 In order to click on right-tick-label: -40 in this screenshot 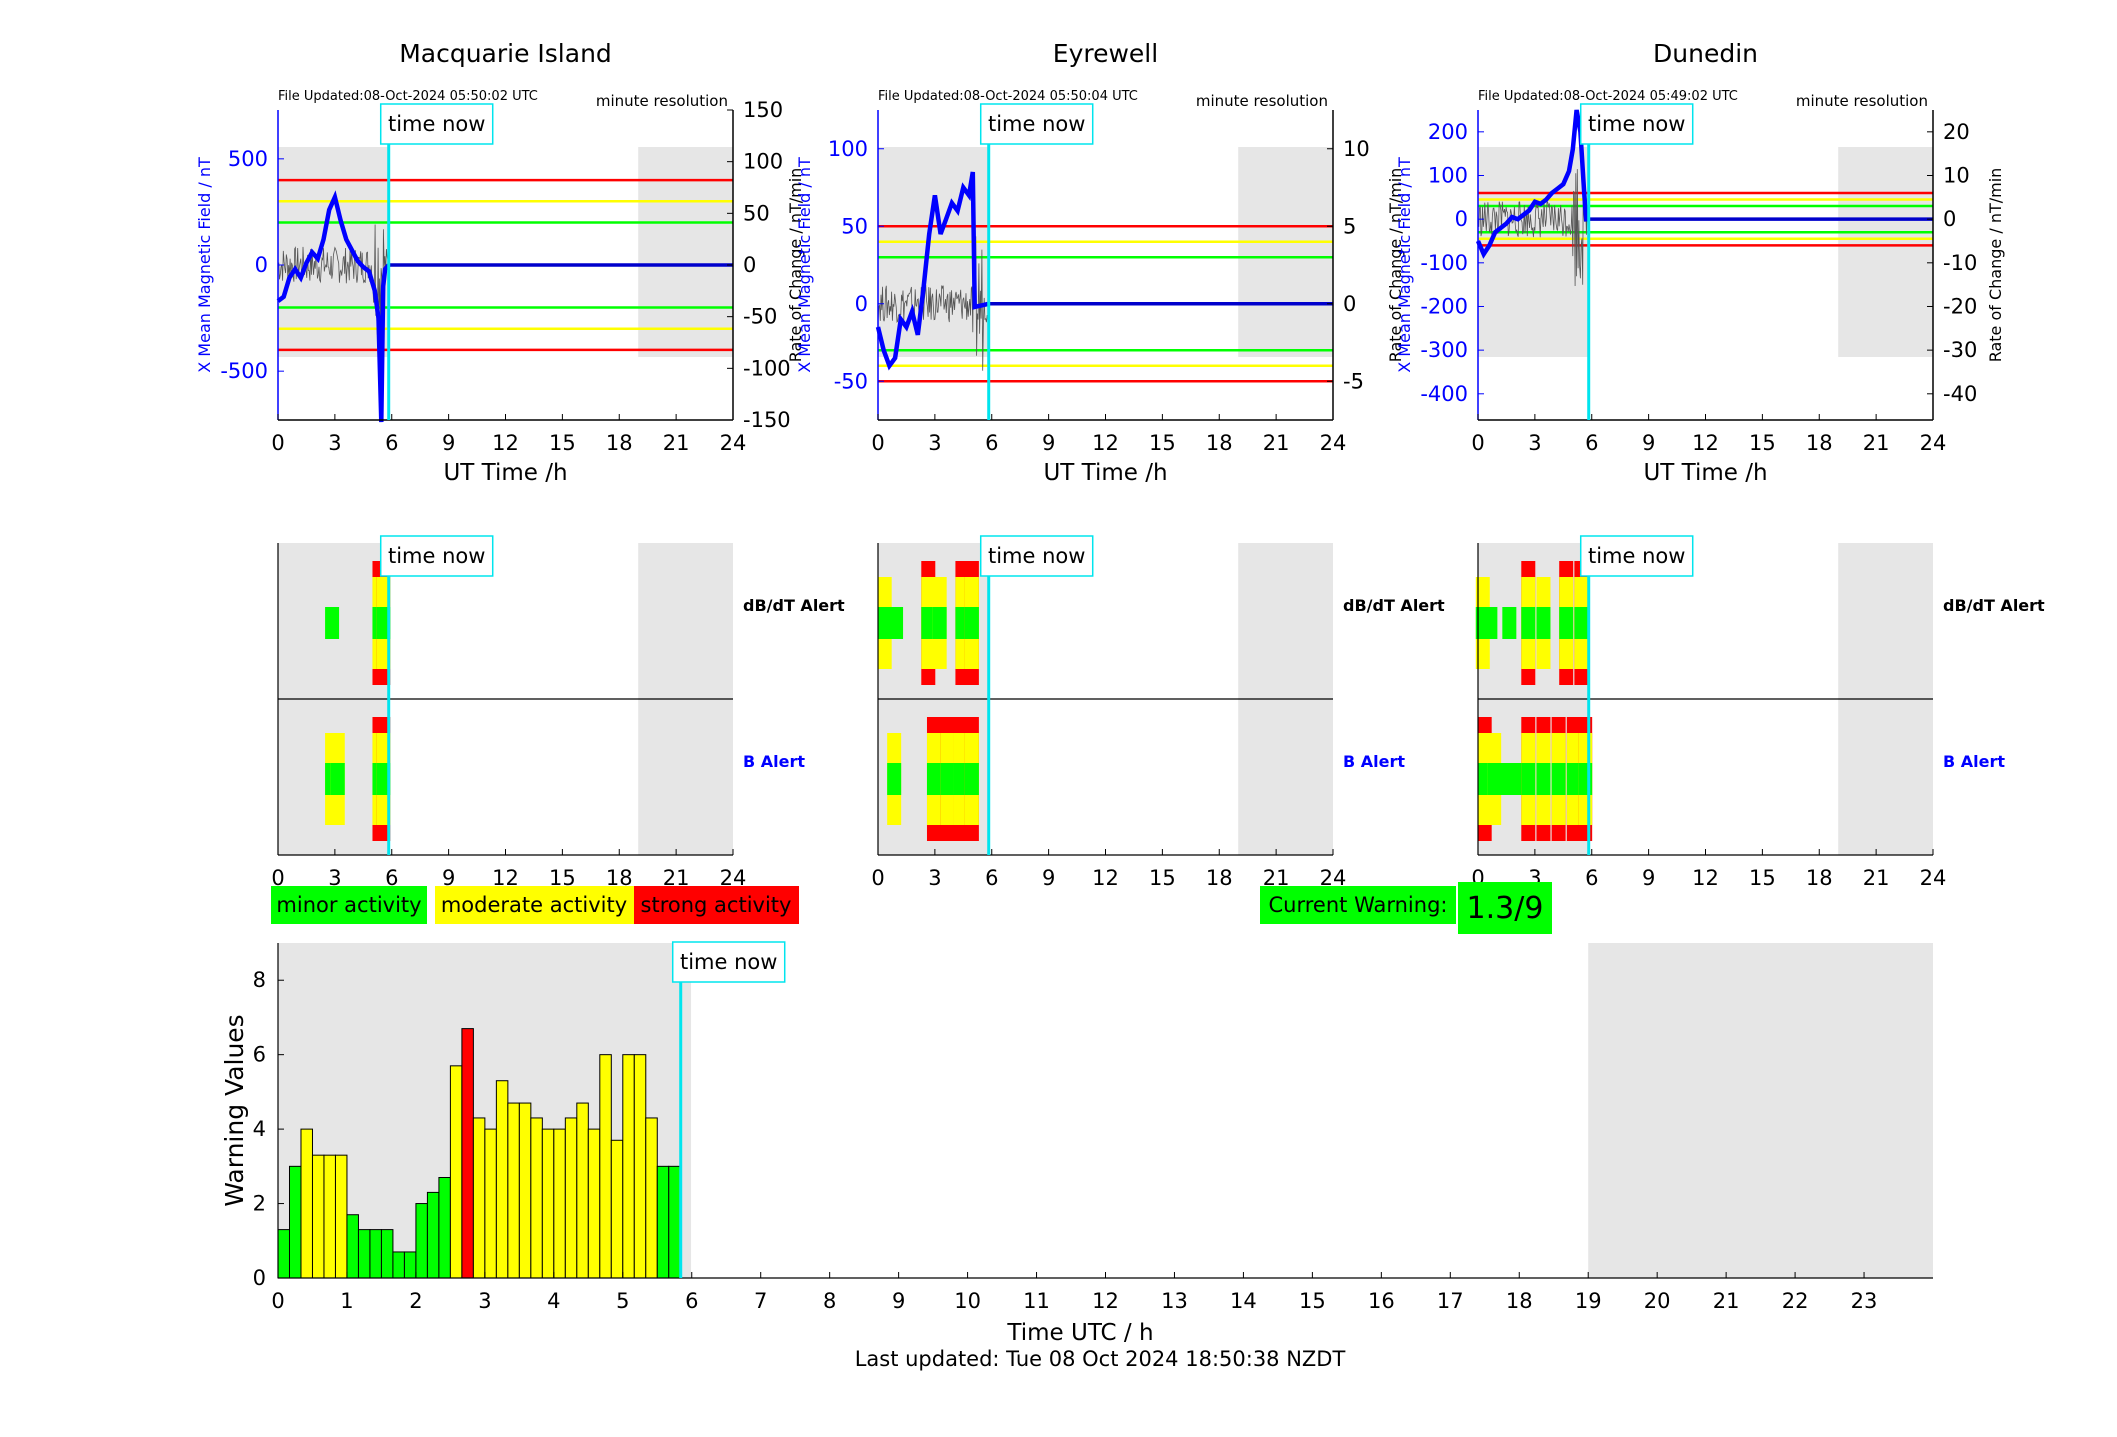, I will do `click(1960, 394)`.